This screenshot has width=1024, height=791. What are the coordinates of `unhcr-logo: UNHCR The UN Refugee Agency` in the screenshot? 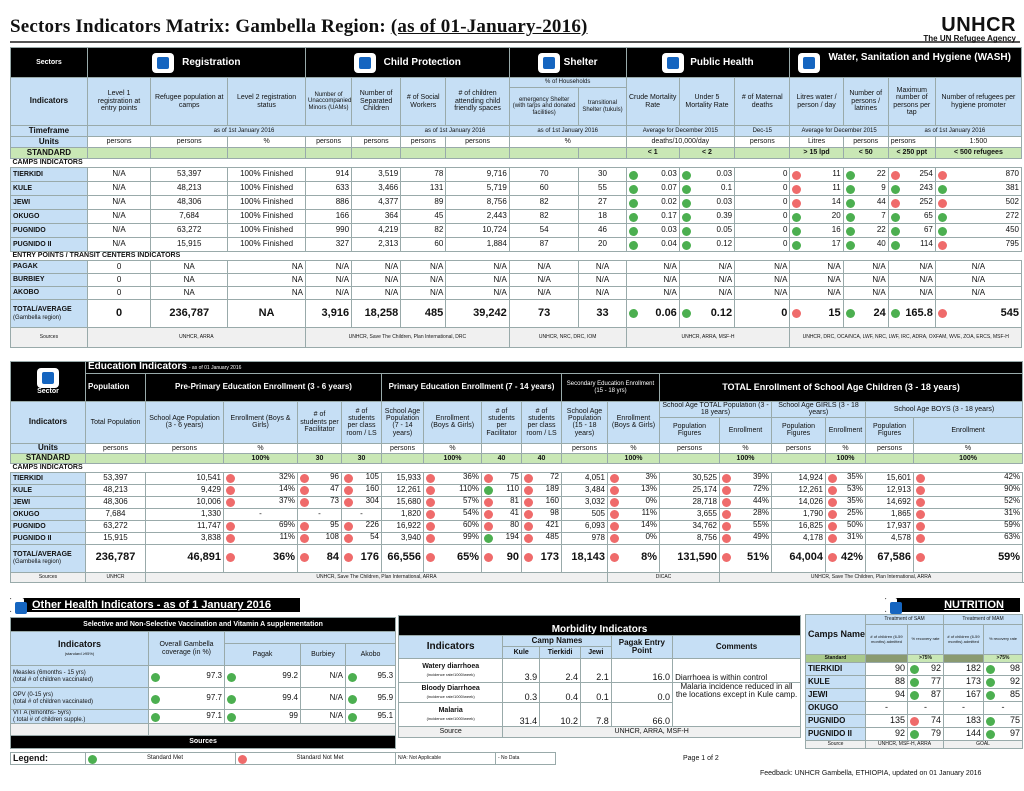 It's located at (969, 28).